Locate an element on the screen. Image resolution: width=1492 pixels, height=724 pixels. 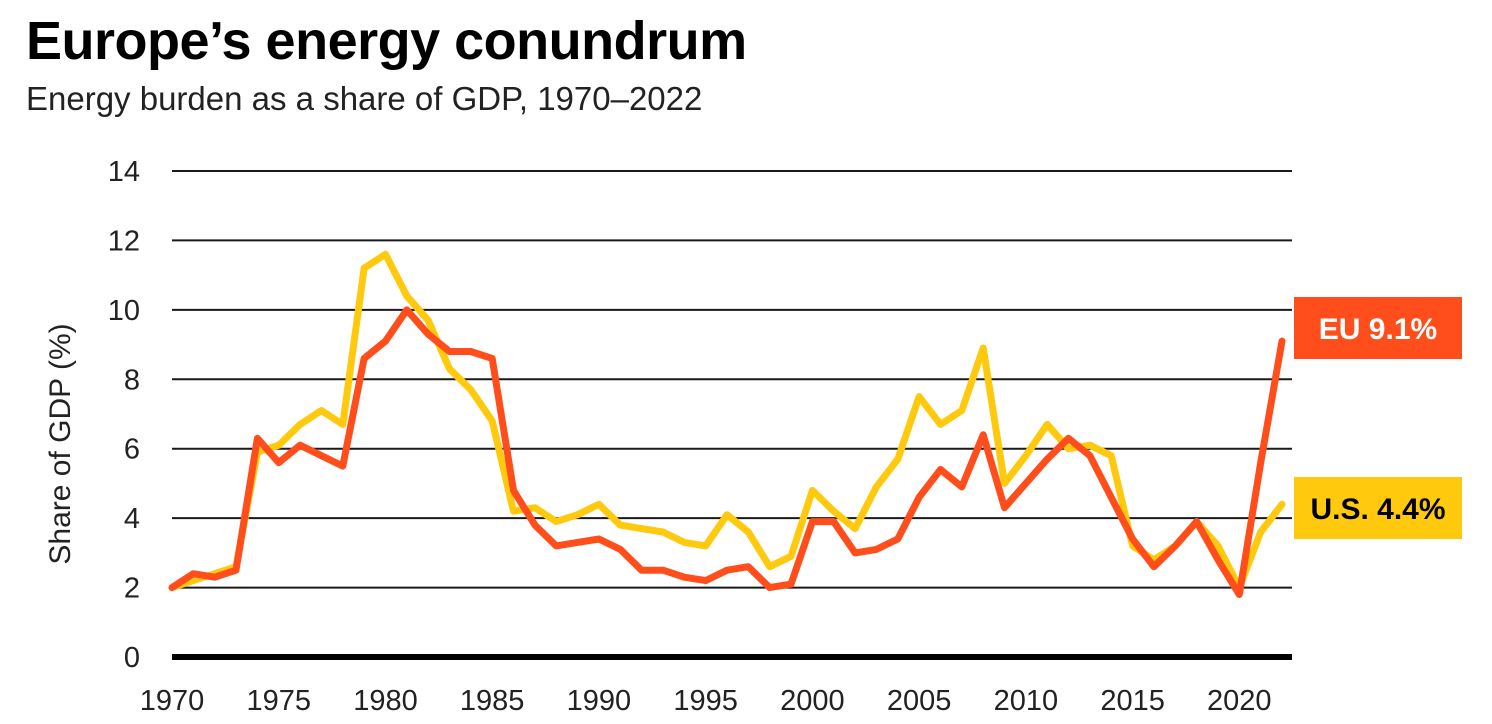
end-label-us: U.S. 4.4% is located at coordinates (1378, 508).